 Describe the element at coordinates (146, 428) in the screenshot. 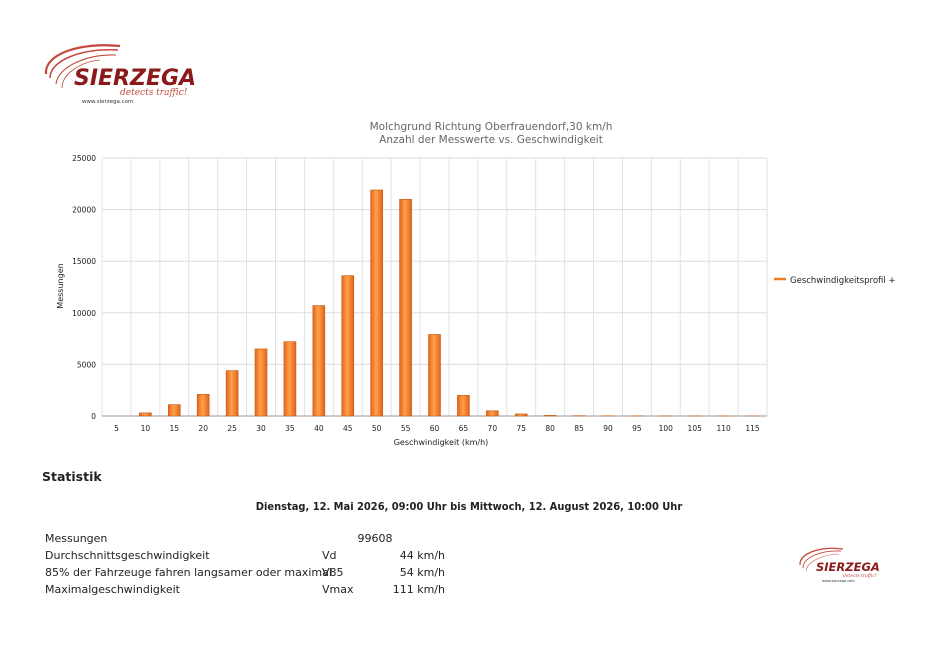

I see `x-tick-label: 10` at that location.